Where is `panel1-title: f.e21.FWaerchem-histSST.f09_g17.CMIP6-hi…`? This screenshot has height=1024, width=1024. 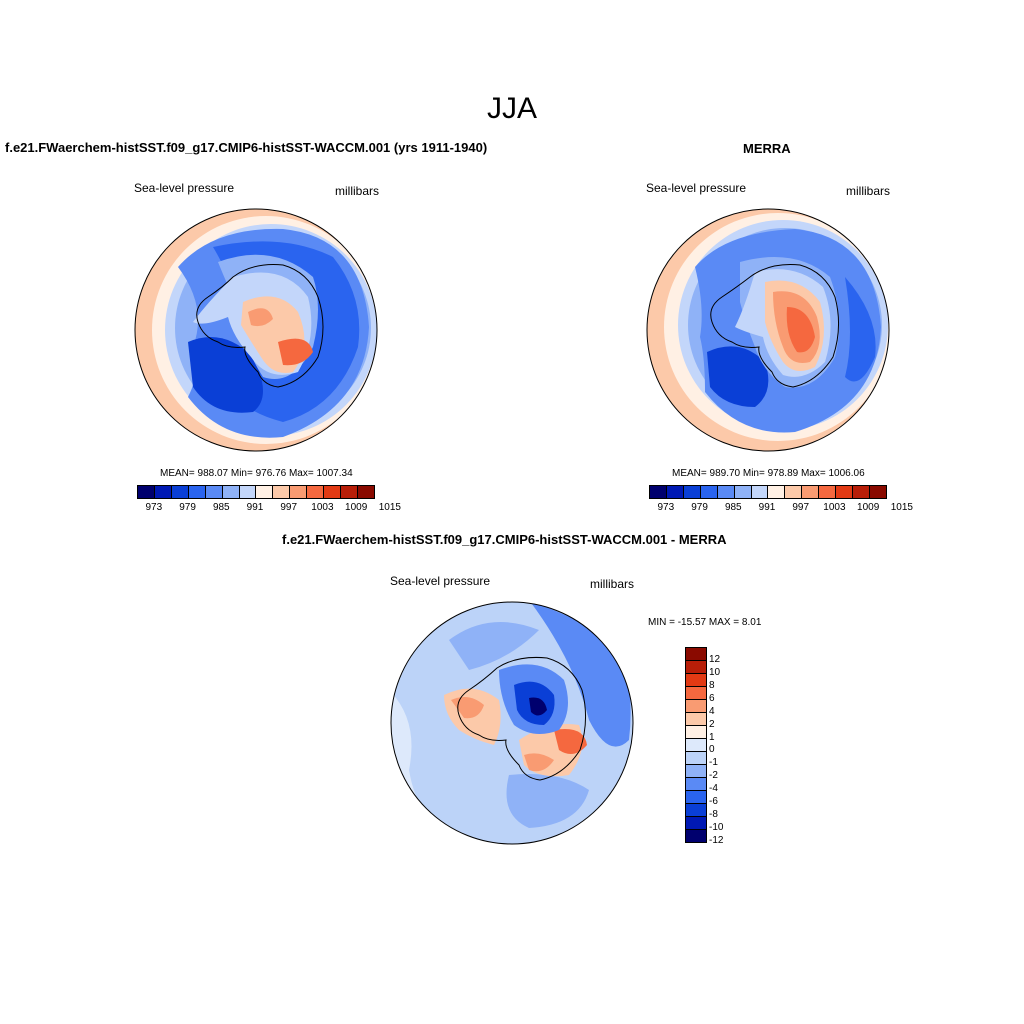
panel1-title: f.e21.FWaerchem-histSST.f09_g17.CMIP6-hi… is located at coordinates (246, 147).